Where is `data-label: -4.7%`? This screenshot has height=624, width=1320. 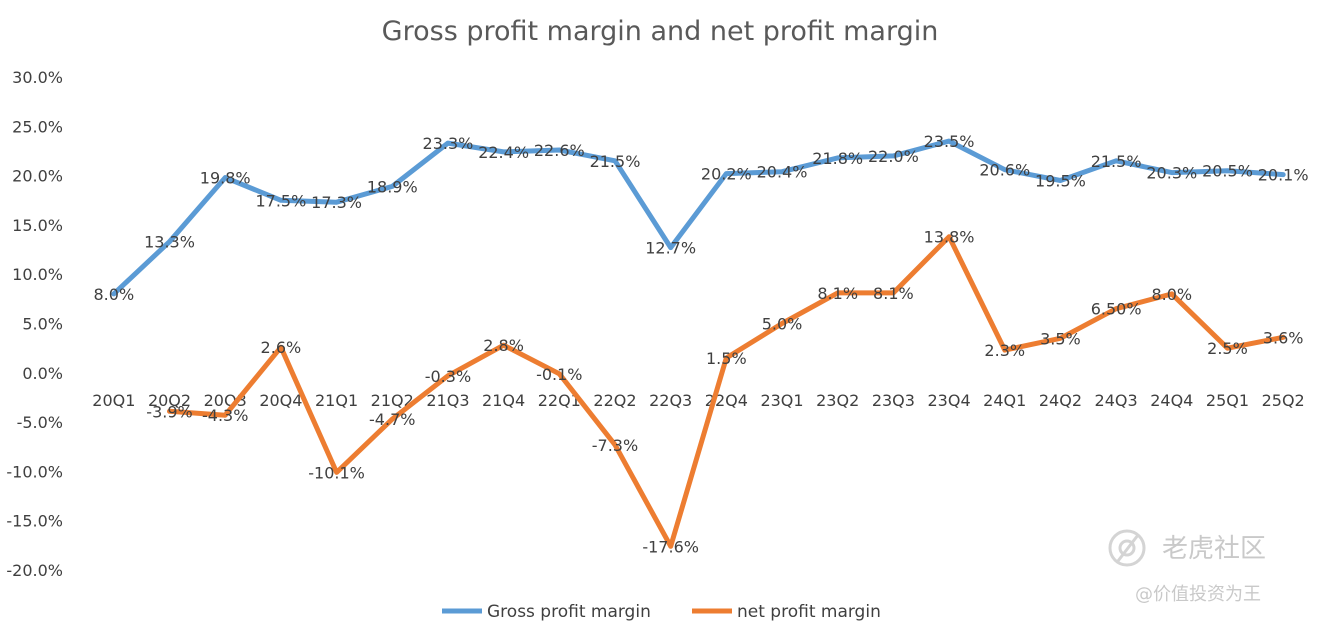
data-label: -4.7% is located at coordinates (392, 419).